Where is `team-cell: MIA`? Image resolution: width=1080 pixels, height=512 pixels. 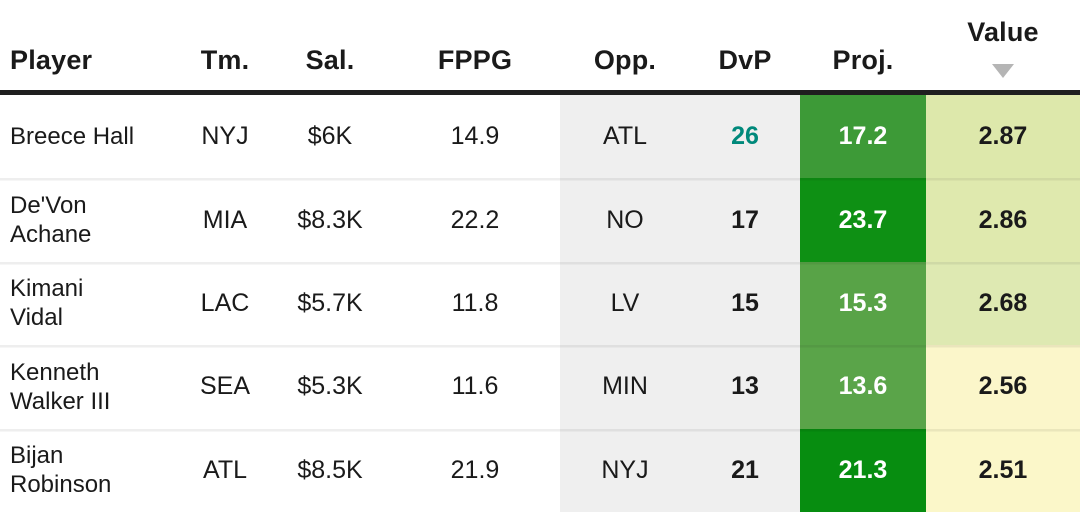
team-cell: MIA is located at coordinates (225, 219).